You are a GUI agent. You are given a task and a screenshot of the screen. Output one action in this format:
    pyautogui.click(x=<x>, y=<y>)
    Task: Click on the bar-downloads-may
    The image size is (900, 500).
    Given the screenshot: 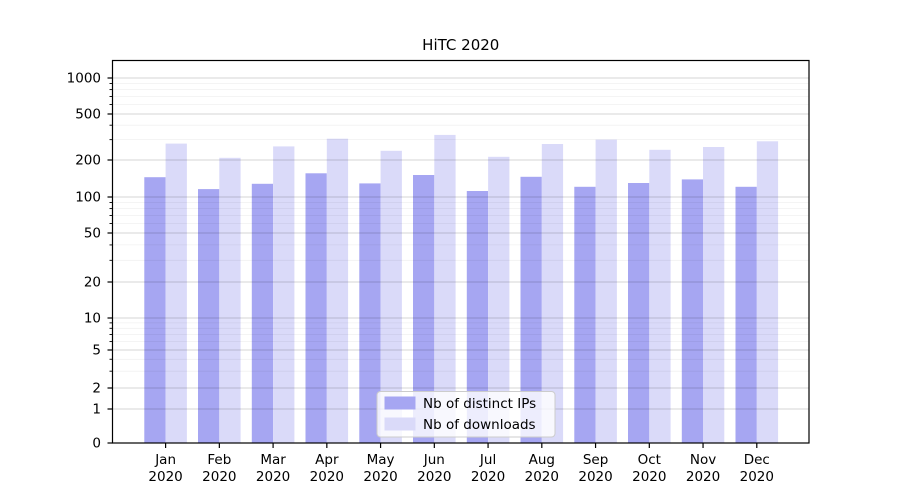 What is the action you would take?
    pyautogui.click(x=391, y=297)
    